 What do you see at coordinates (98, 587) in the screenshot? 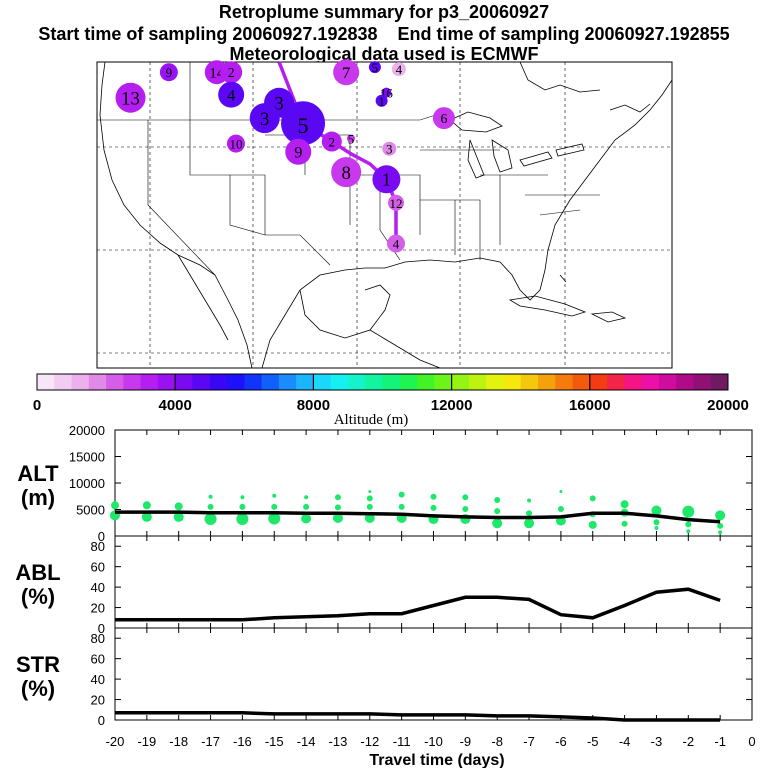
I see `y-tick-label: 40` at bounding box center [98, 587].